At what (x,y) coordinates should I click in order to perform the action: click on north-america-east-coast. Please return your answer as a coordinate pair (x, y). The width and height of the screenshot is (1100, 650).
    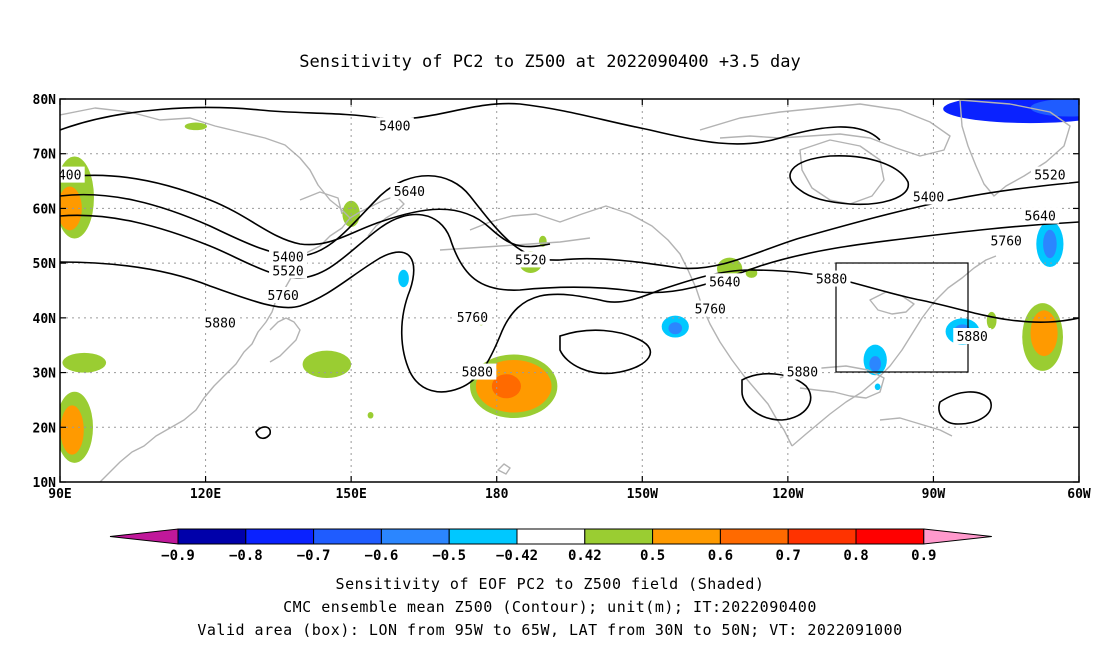
    Looking at the image, I should click on (894, 351).